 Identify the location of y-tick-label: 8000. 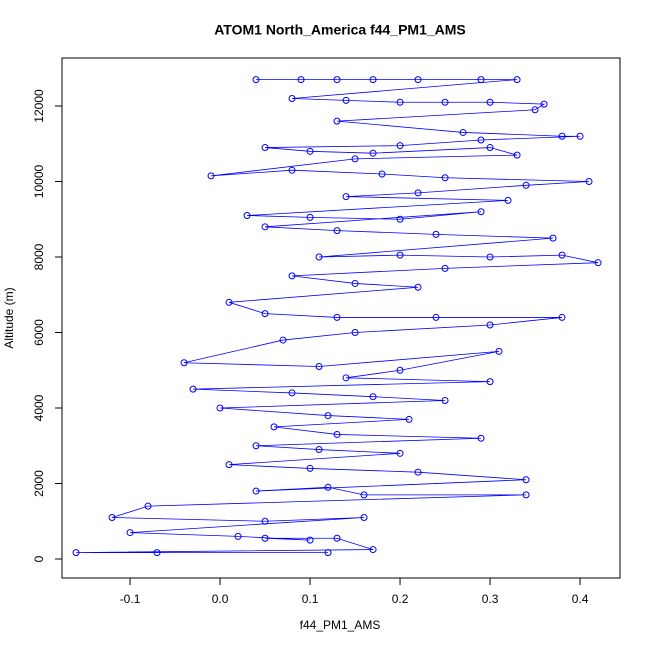
(39, 256).